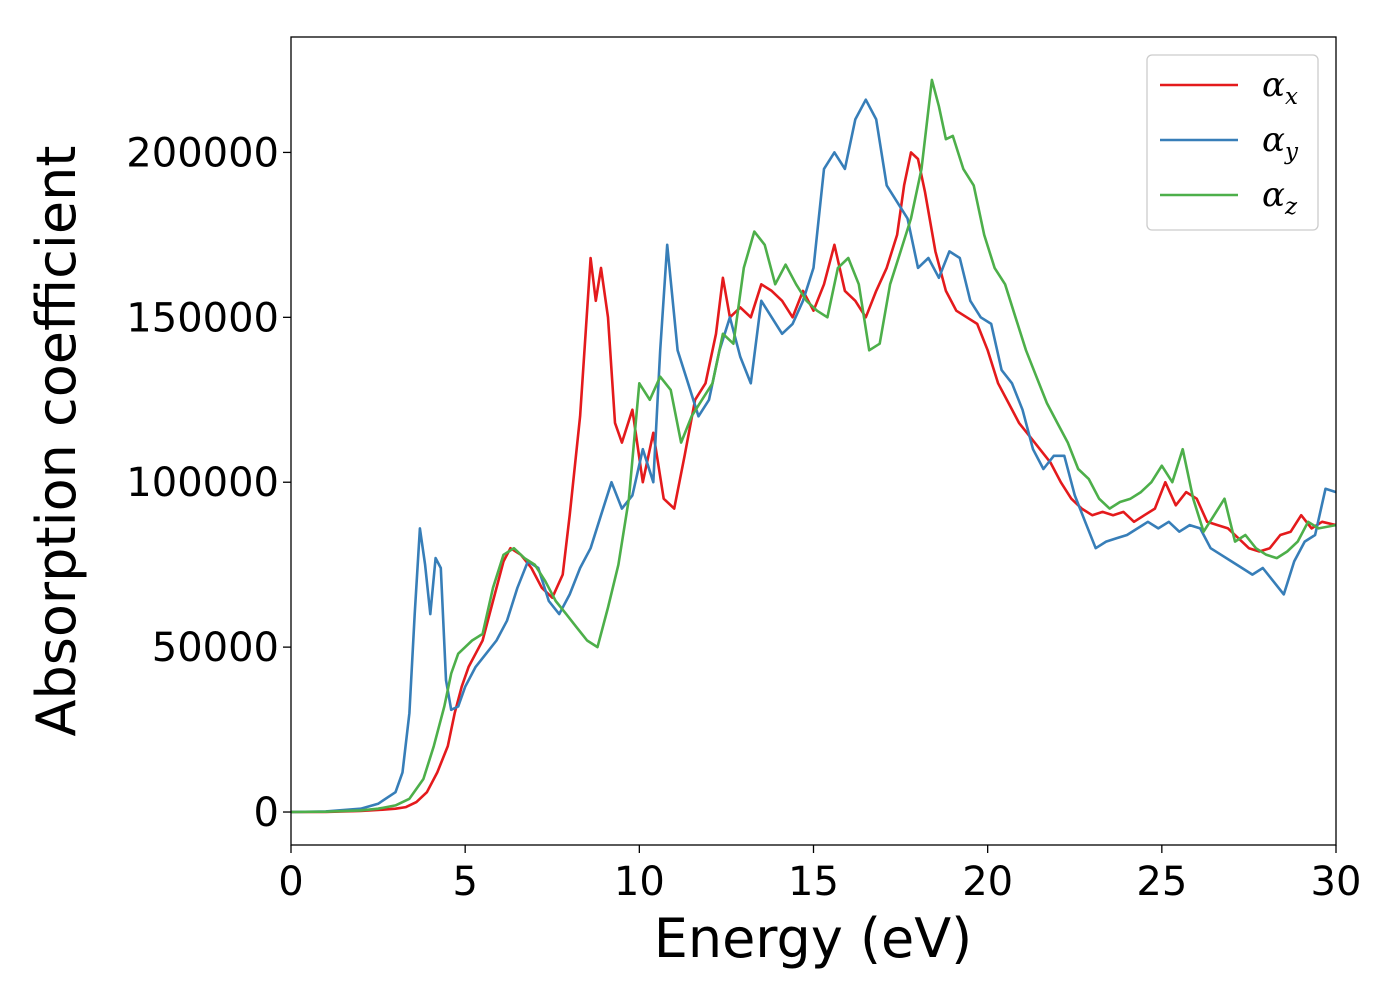 The image size is (1400, 1000). I want to click on x-tick-label: 30, so click(1336, 882).